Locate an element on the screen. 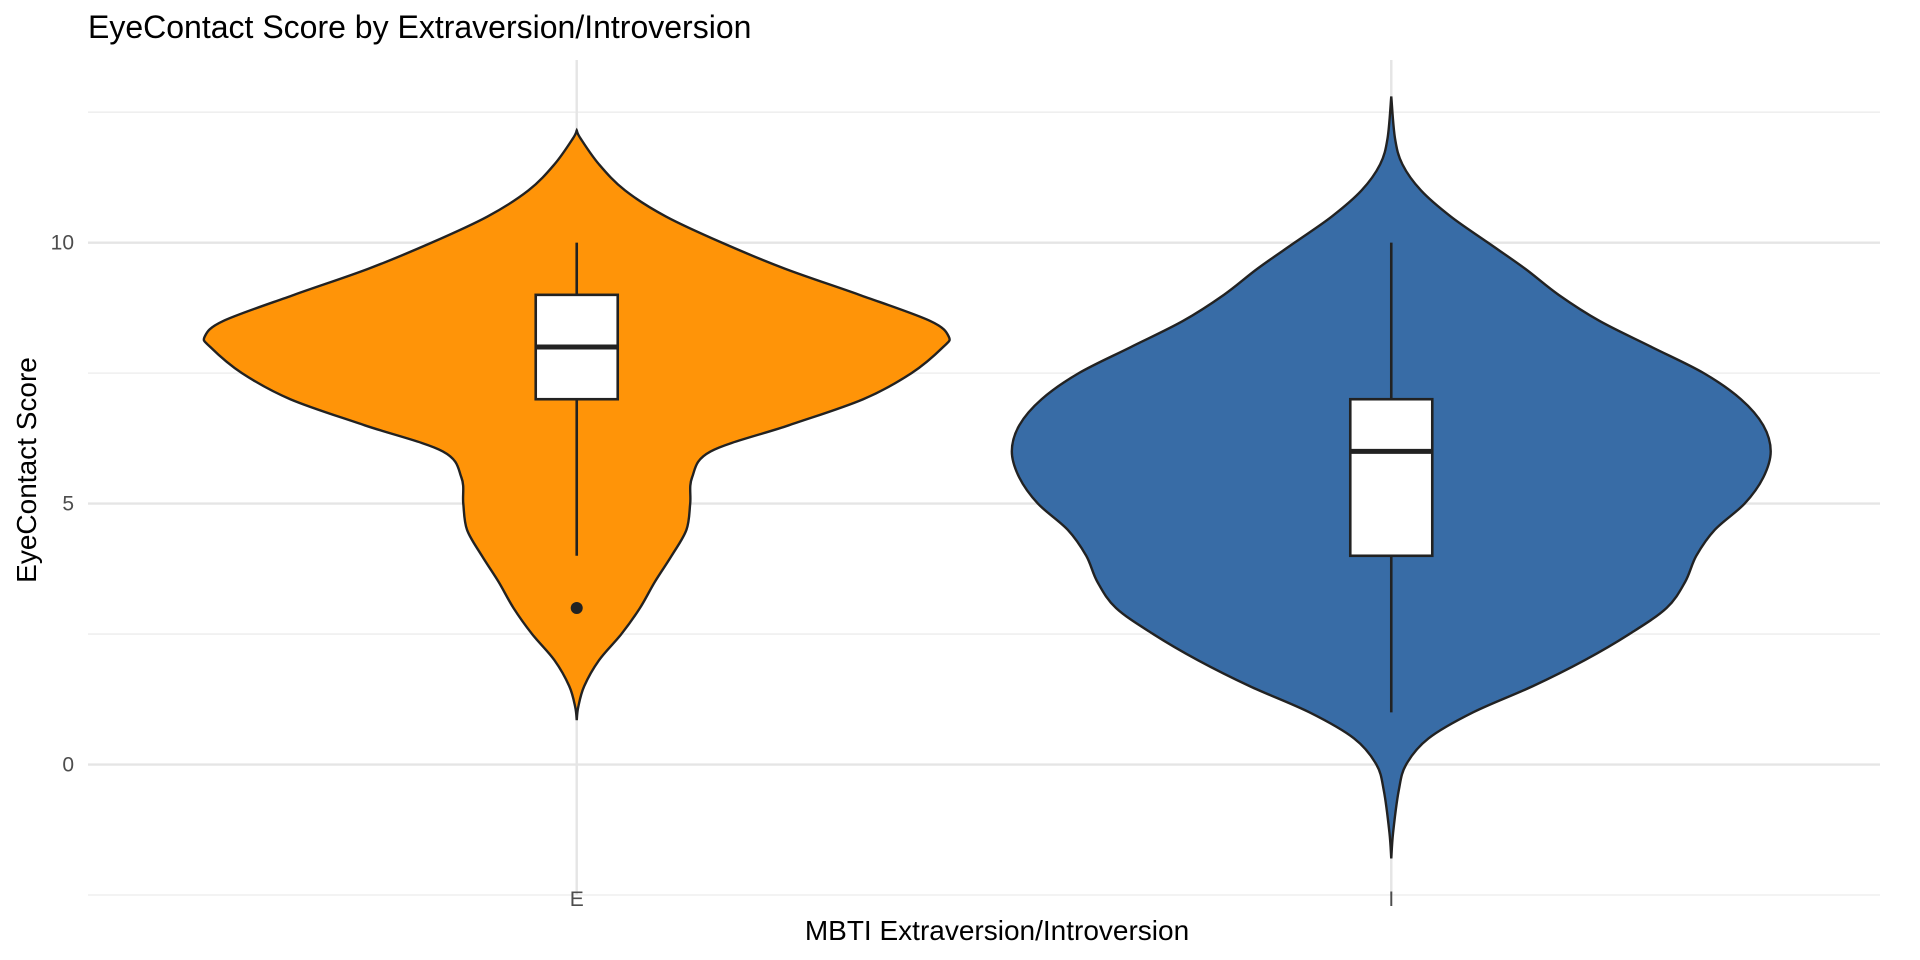  x-tick-label: E is located at coordinates (577, 899).